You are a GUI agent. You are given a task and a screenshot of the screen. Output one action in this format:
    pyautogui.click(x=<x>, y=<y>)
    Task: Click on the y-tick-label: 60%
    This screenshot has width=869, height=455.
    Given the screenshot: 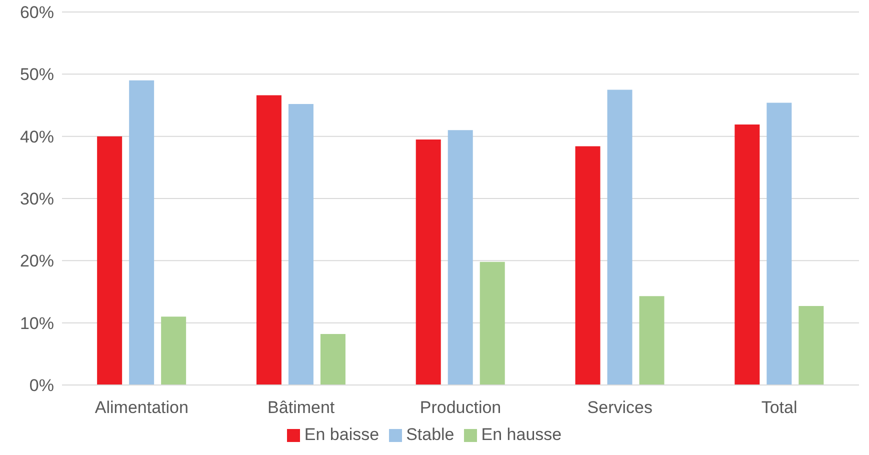 What is the action you would take?
    pyautogui.click(x=37, y=12)
    